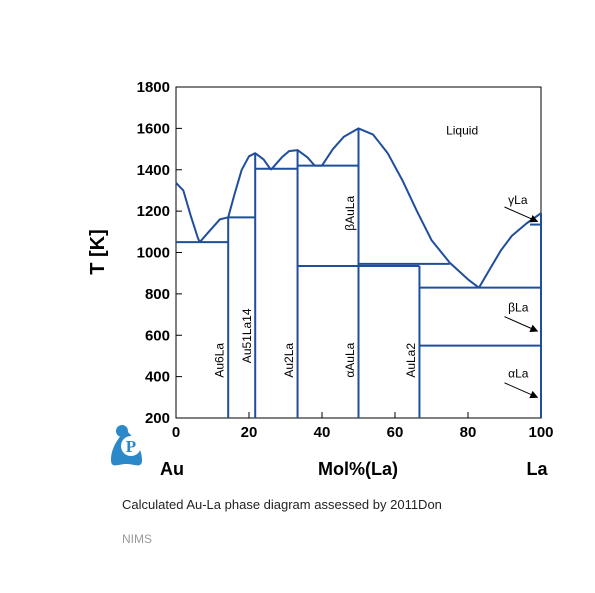 Image resolution: width=595 pixels, height=593 pixels. I want to click on logo-letter: P, so click(131, 446).